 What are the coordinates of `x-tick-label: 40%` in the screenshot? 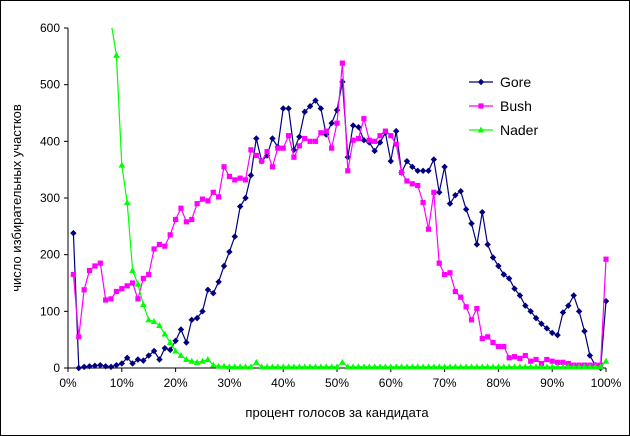 It's located at (283, 383).